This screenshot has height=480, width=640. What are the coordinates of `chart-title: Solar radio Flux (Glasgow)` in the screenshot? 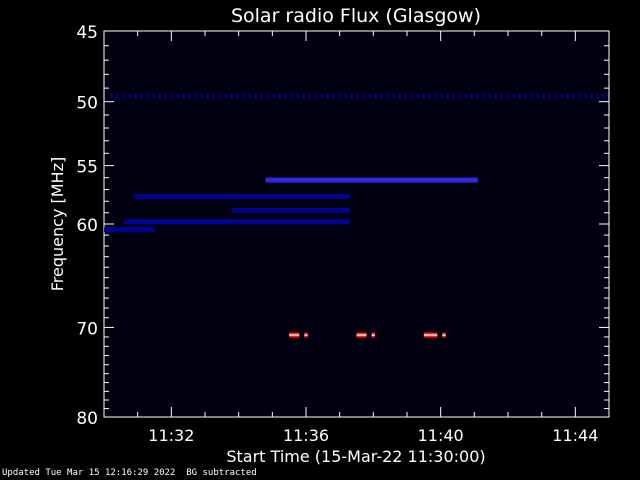 It's located at (356, 16).